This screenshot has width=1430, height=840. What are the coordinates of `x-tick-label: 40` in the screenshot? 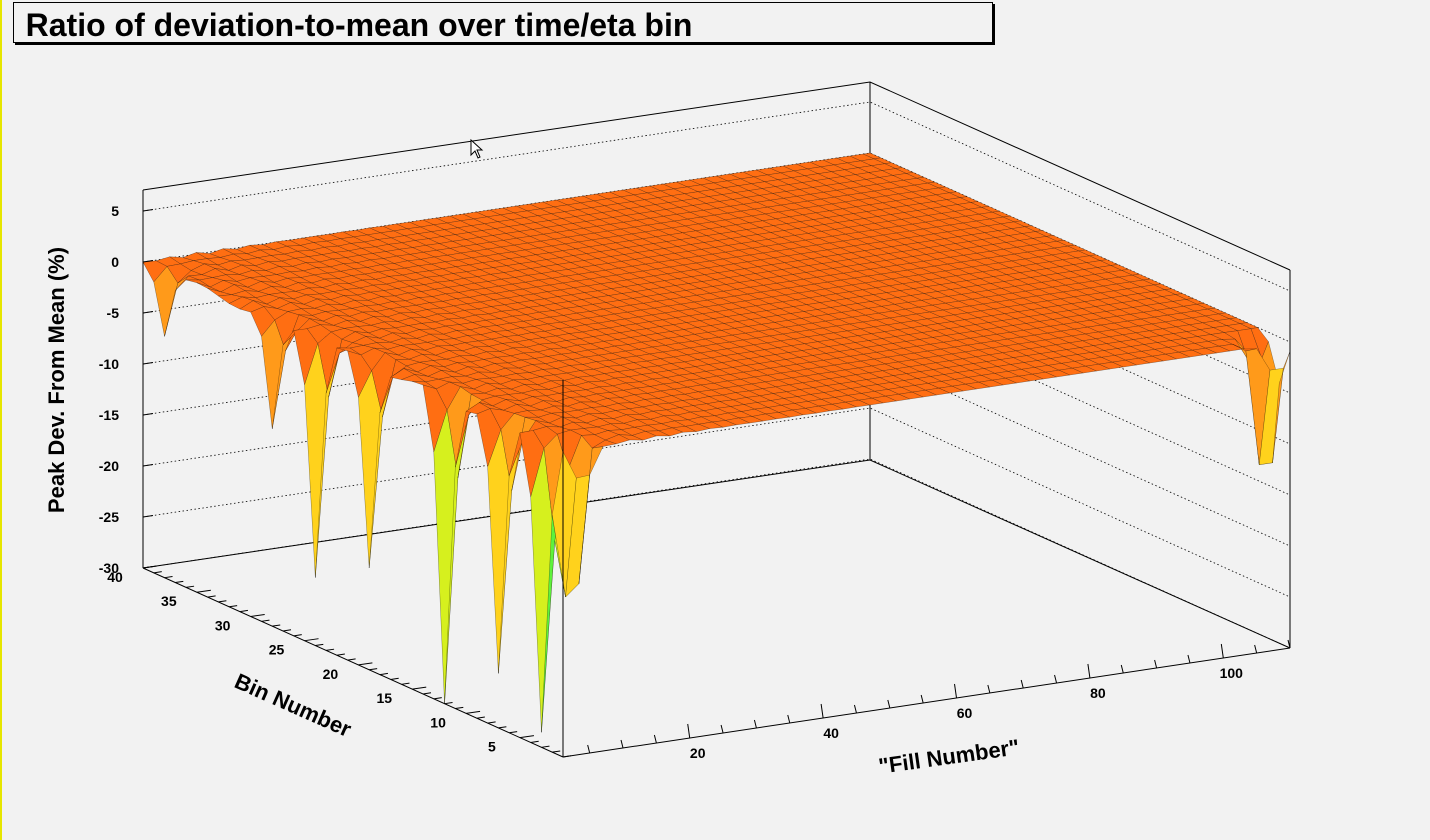 It's located at (831, 733).